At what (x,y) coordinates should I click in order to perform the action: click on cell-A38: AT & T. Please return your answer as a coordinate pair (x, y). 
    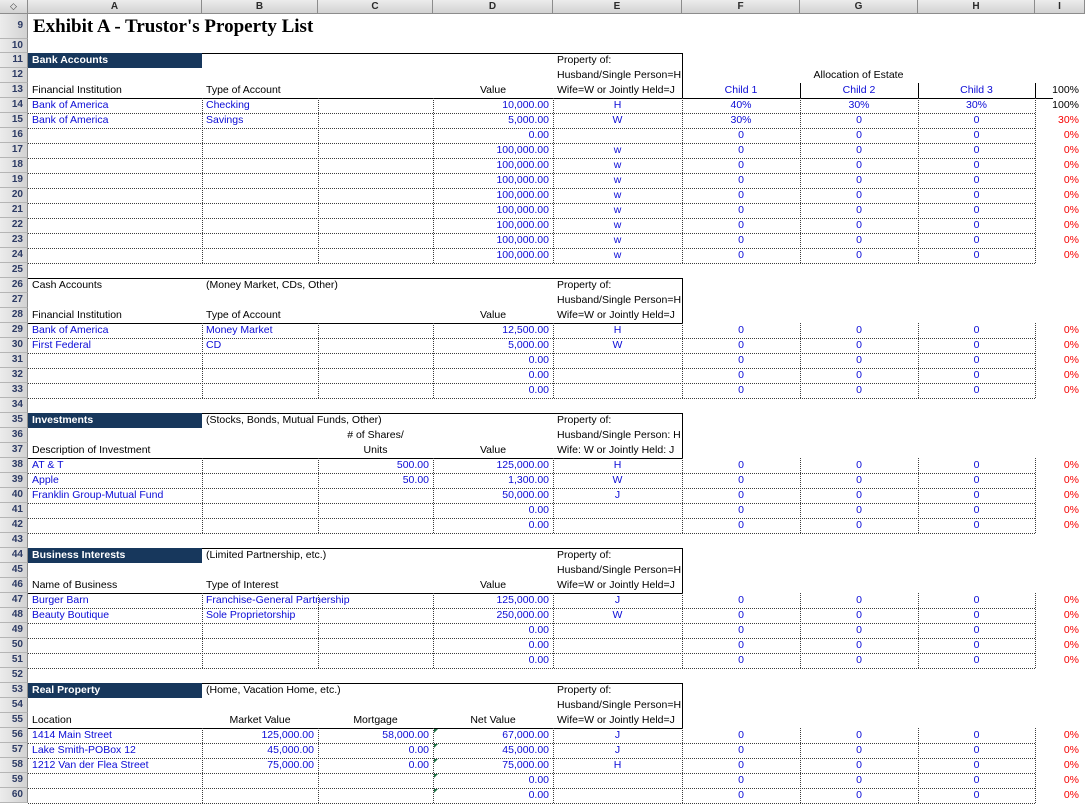
    Looking at the image, I should click on (48, 465).